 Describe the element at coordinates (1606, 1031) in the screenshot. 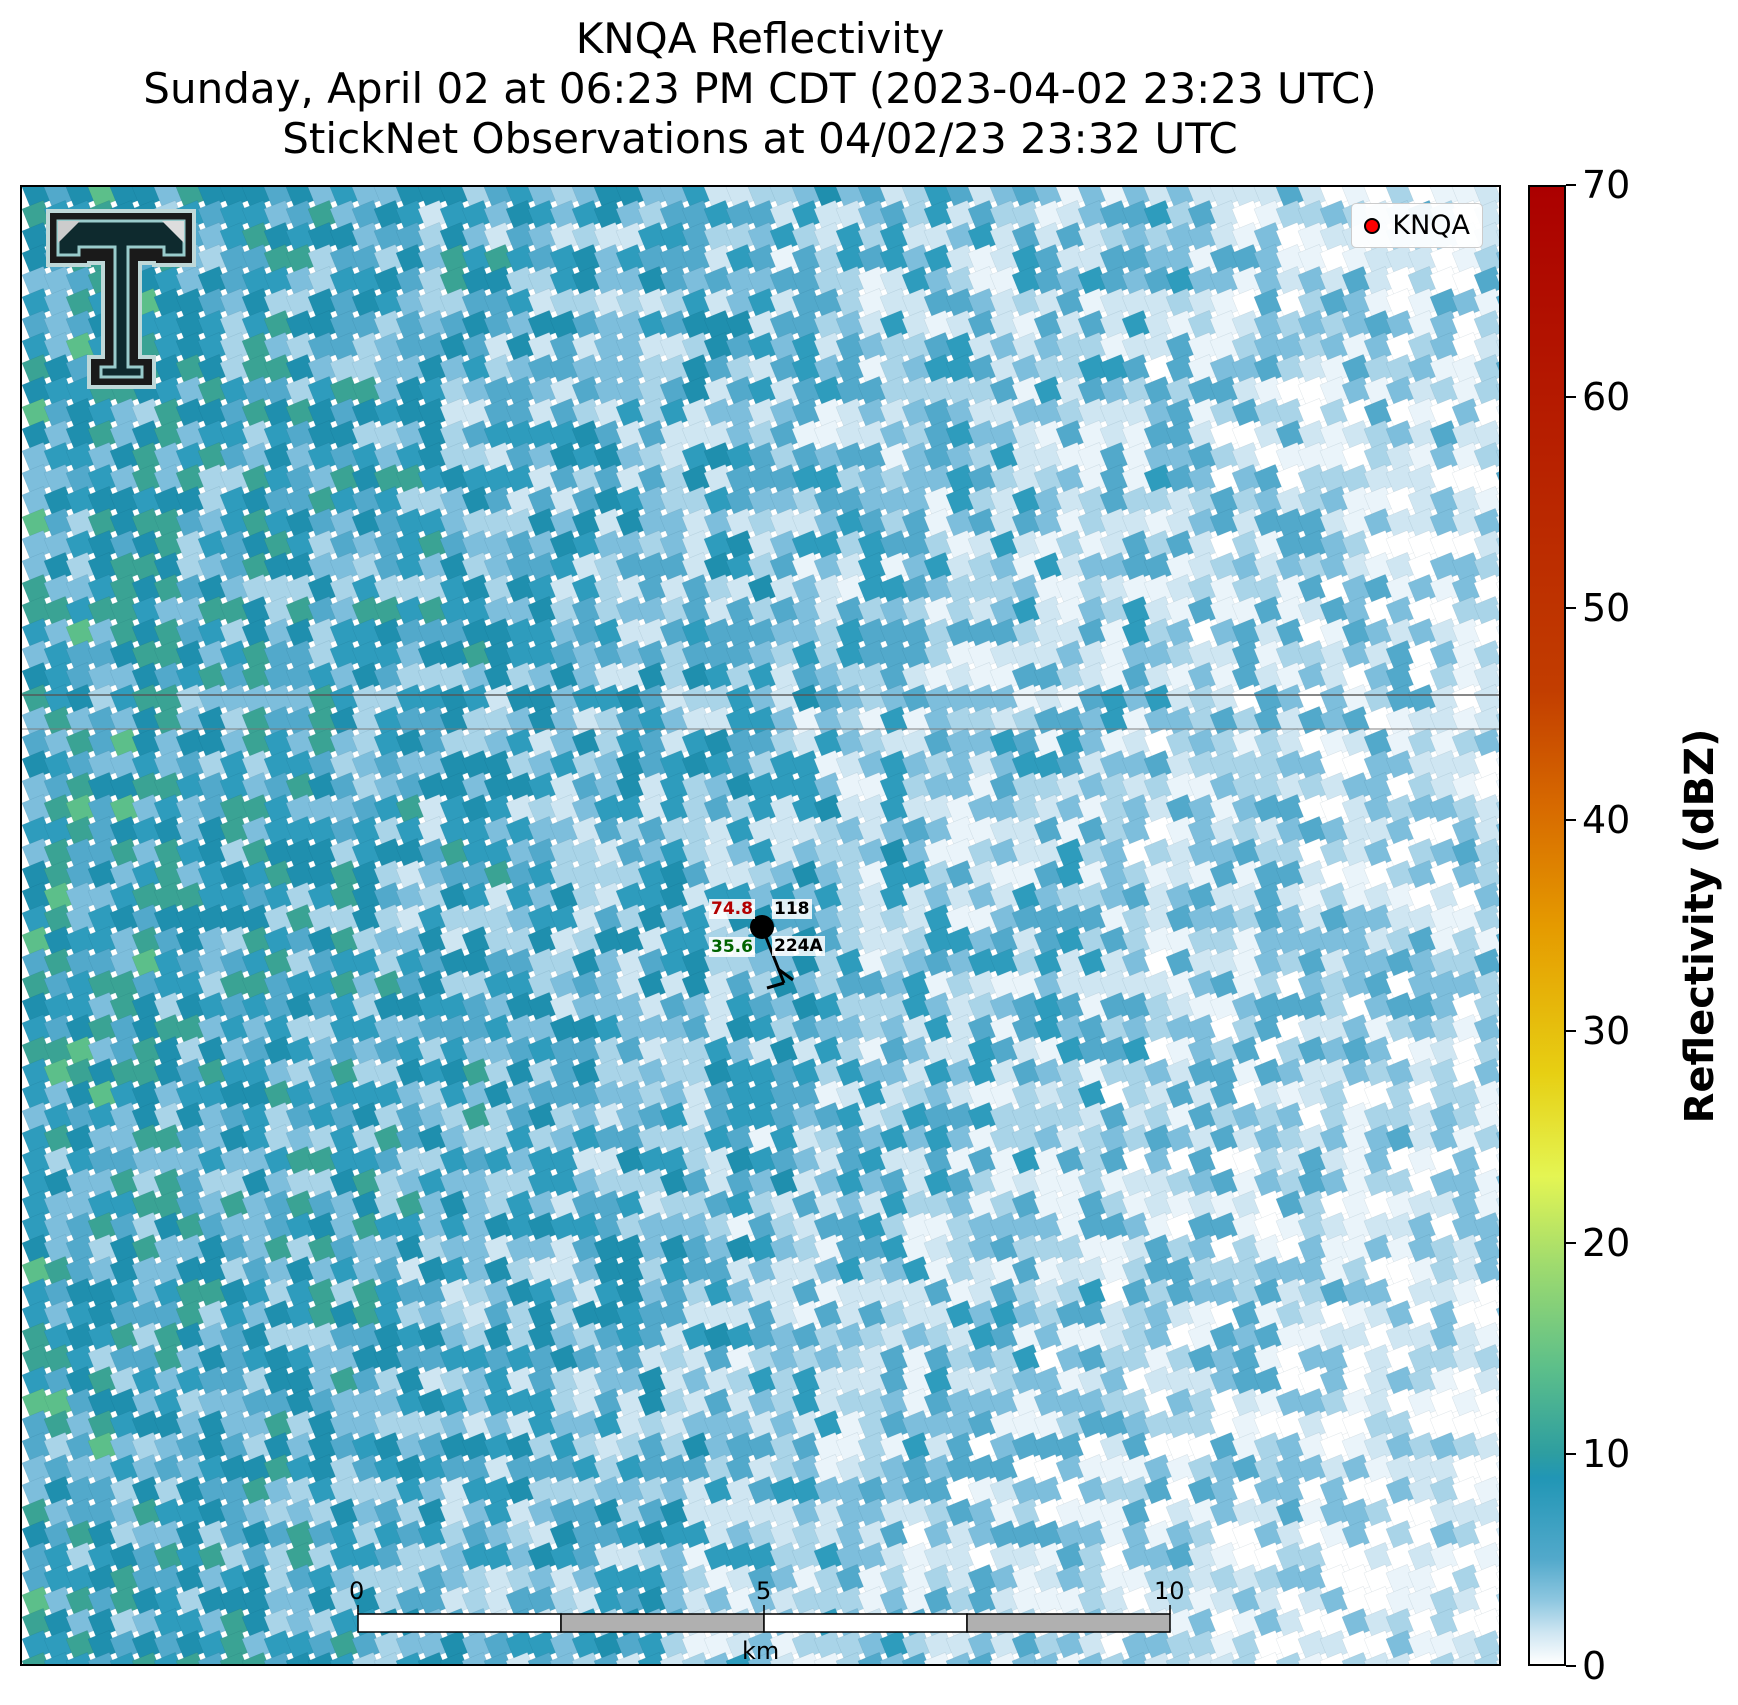

I see `colorbar-tick-label: 30` at that location.